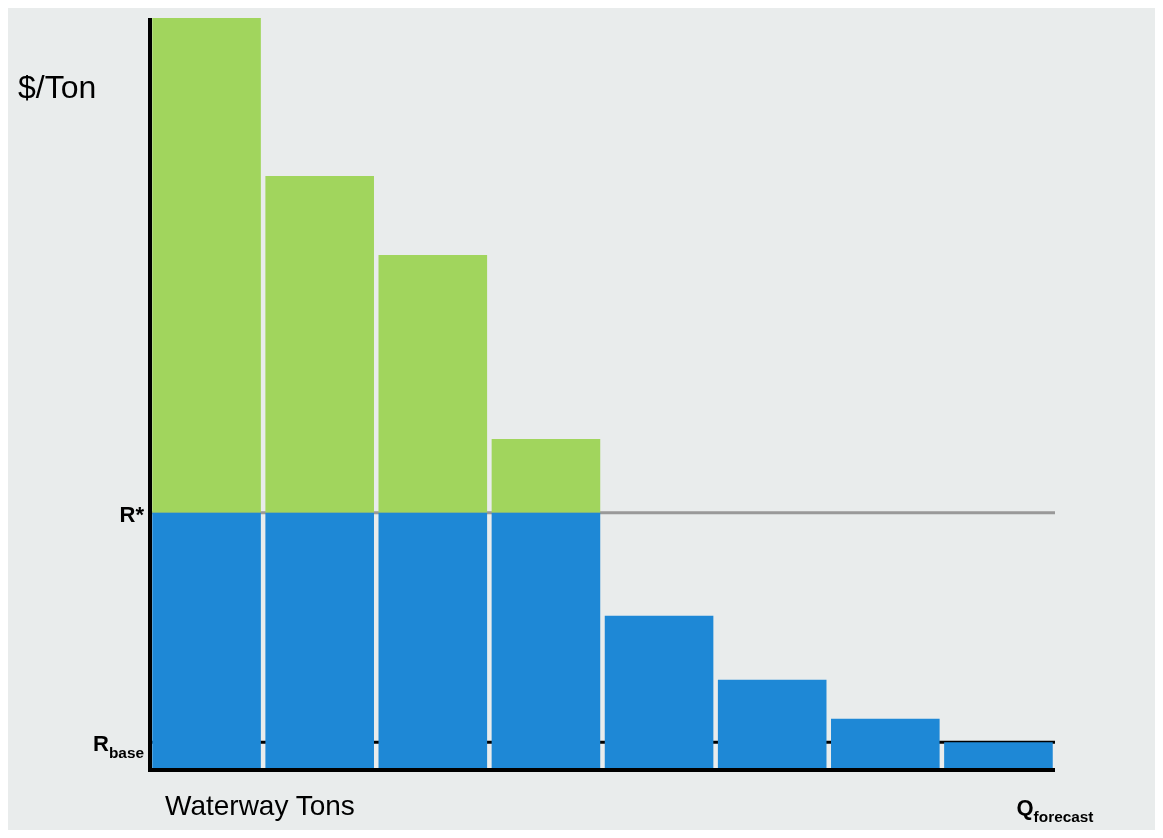 The height and width of the screenshot is (838, 1163). Describe the element at coordinates (57, 87) in the screenshot. I see `y-axis-title: $/Ton` at that location.